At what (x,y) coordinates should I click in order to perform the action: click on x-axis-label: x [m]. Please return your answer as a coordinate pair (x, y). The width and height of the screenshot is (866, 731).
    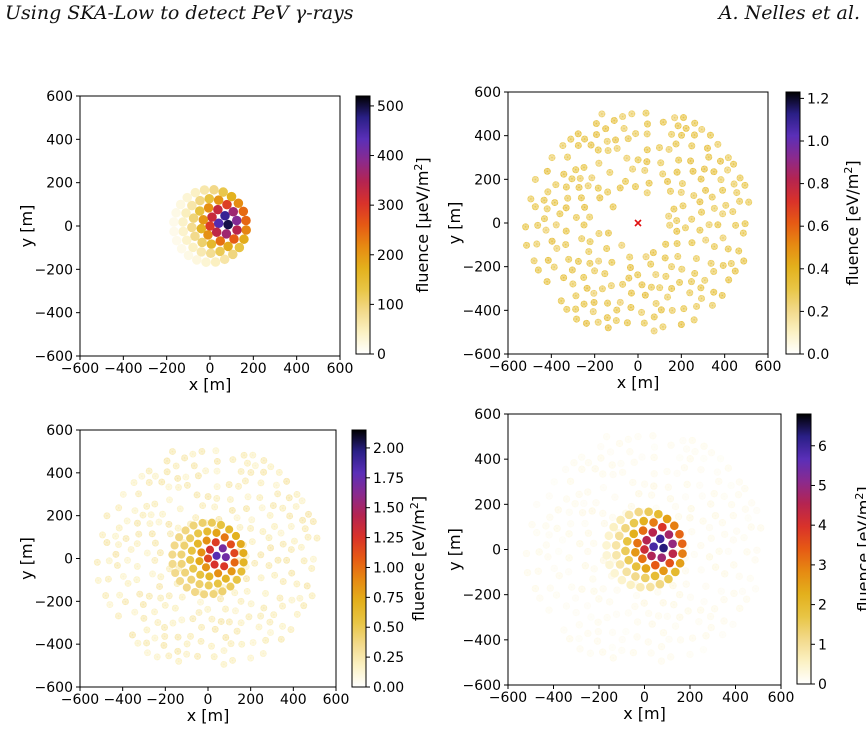
    Looking at the image, I should click on (210, 384).